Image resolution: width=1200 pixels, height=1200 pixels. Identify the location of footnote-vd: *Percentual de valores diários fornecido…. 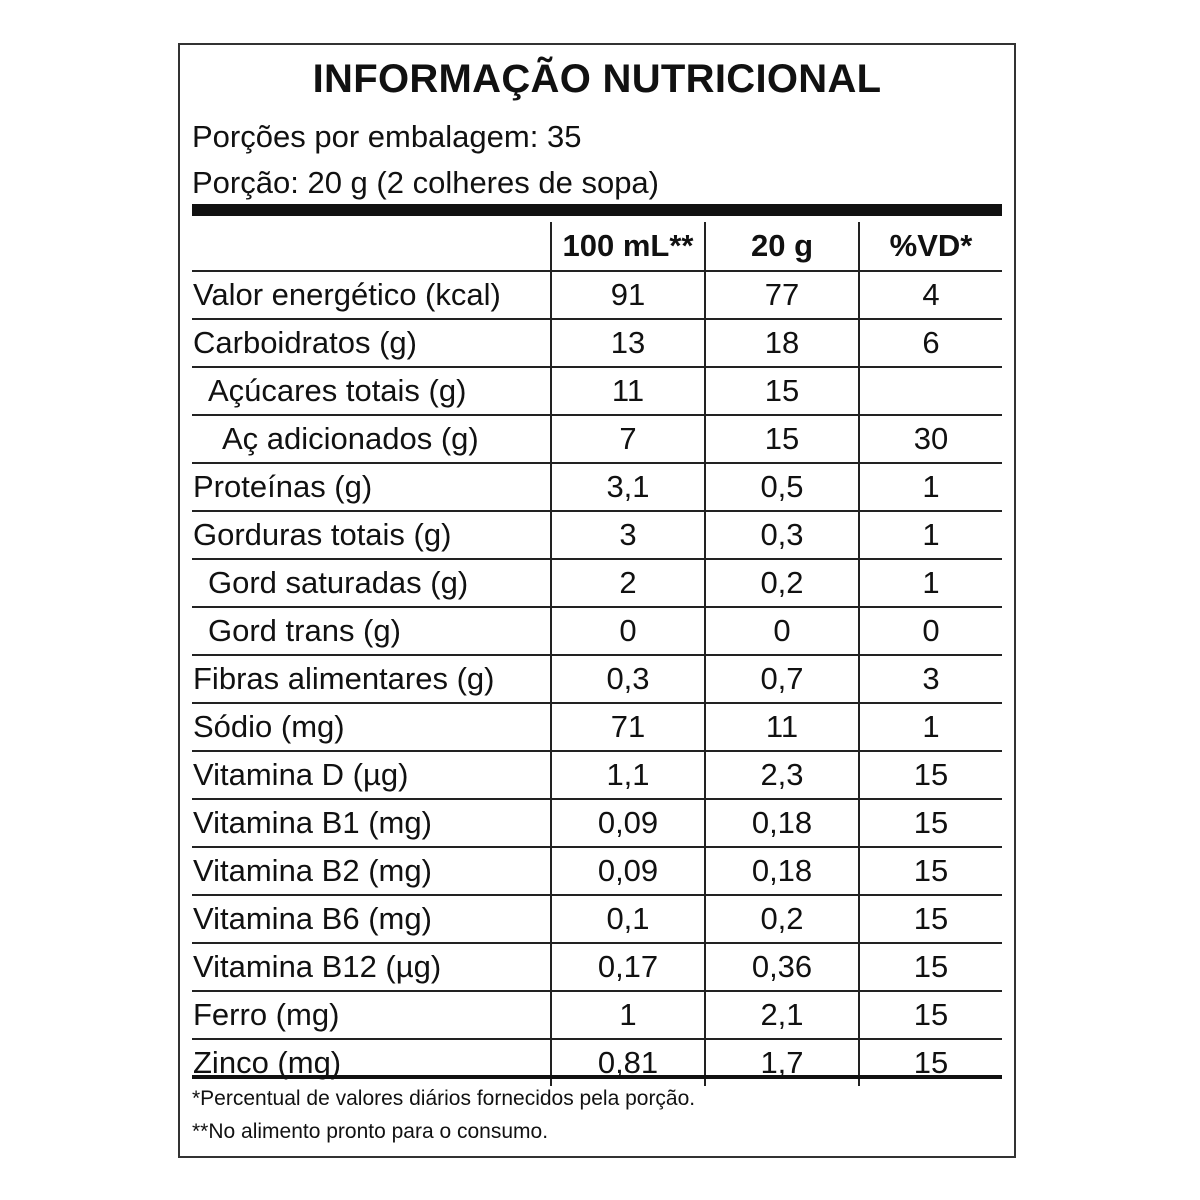
(444, 1098).